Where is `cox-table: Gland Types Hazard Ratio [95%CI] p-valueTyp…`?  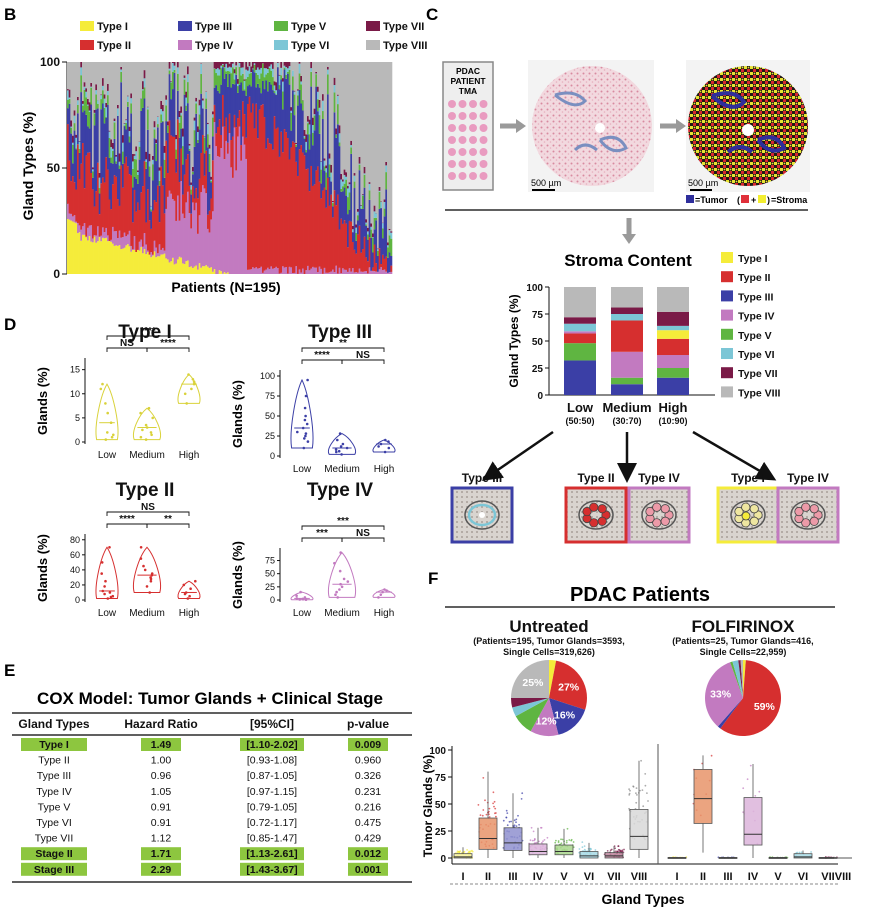
cox-table: Gland Types Hazard Ratio [95%CI] p-valueTyp… is located at coordinates (212, 797).